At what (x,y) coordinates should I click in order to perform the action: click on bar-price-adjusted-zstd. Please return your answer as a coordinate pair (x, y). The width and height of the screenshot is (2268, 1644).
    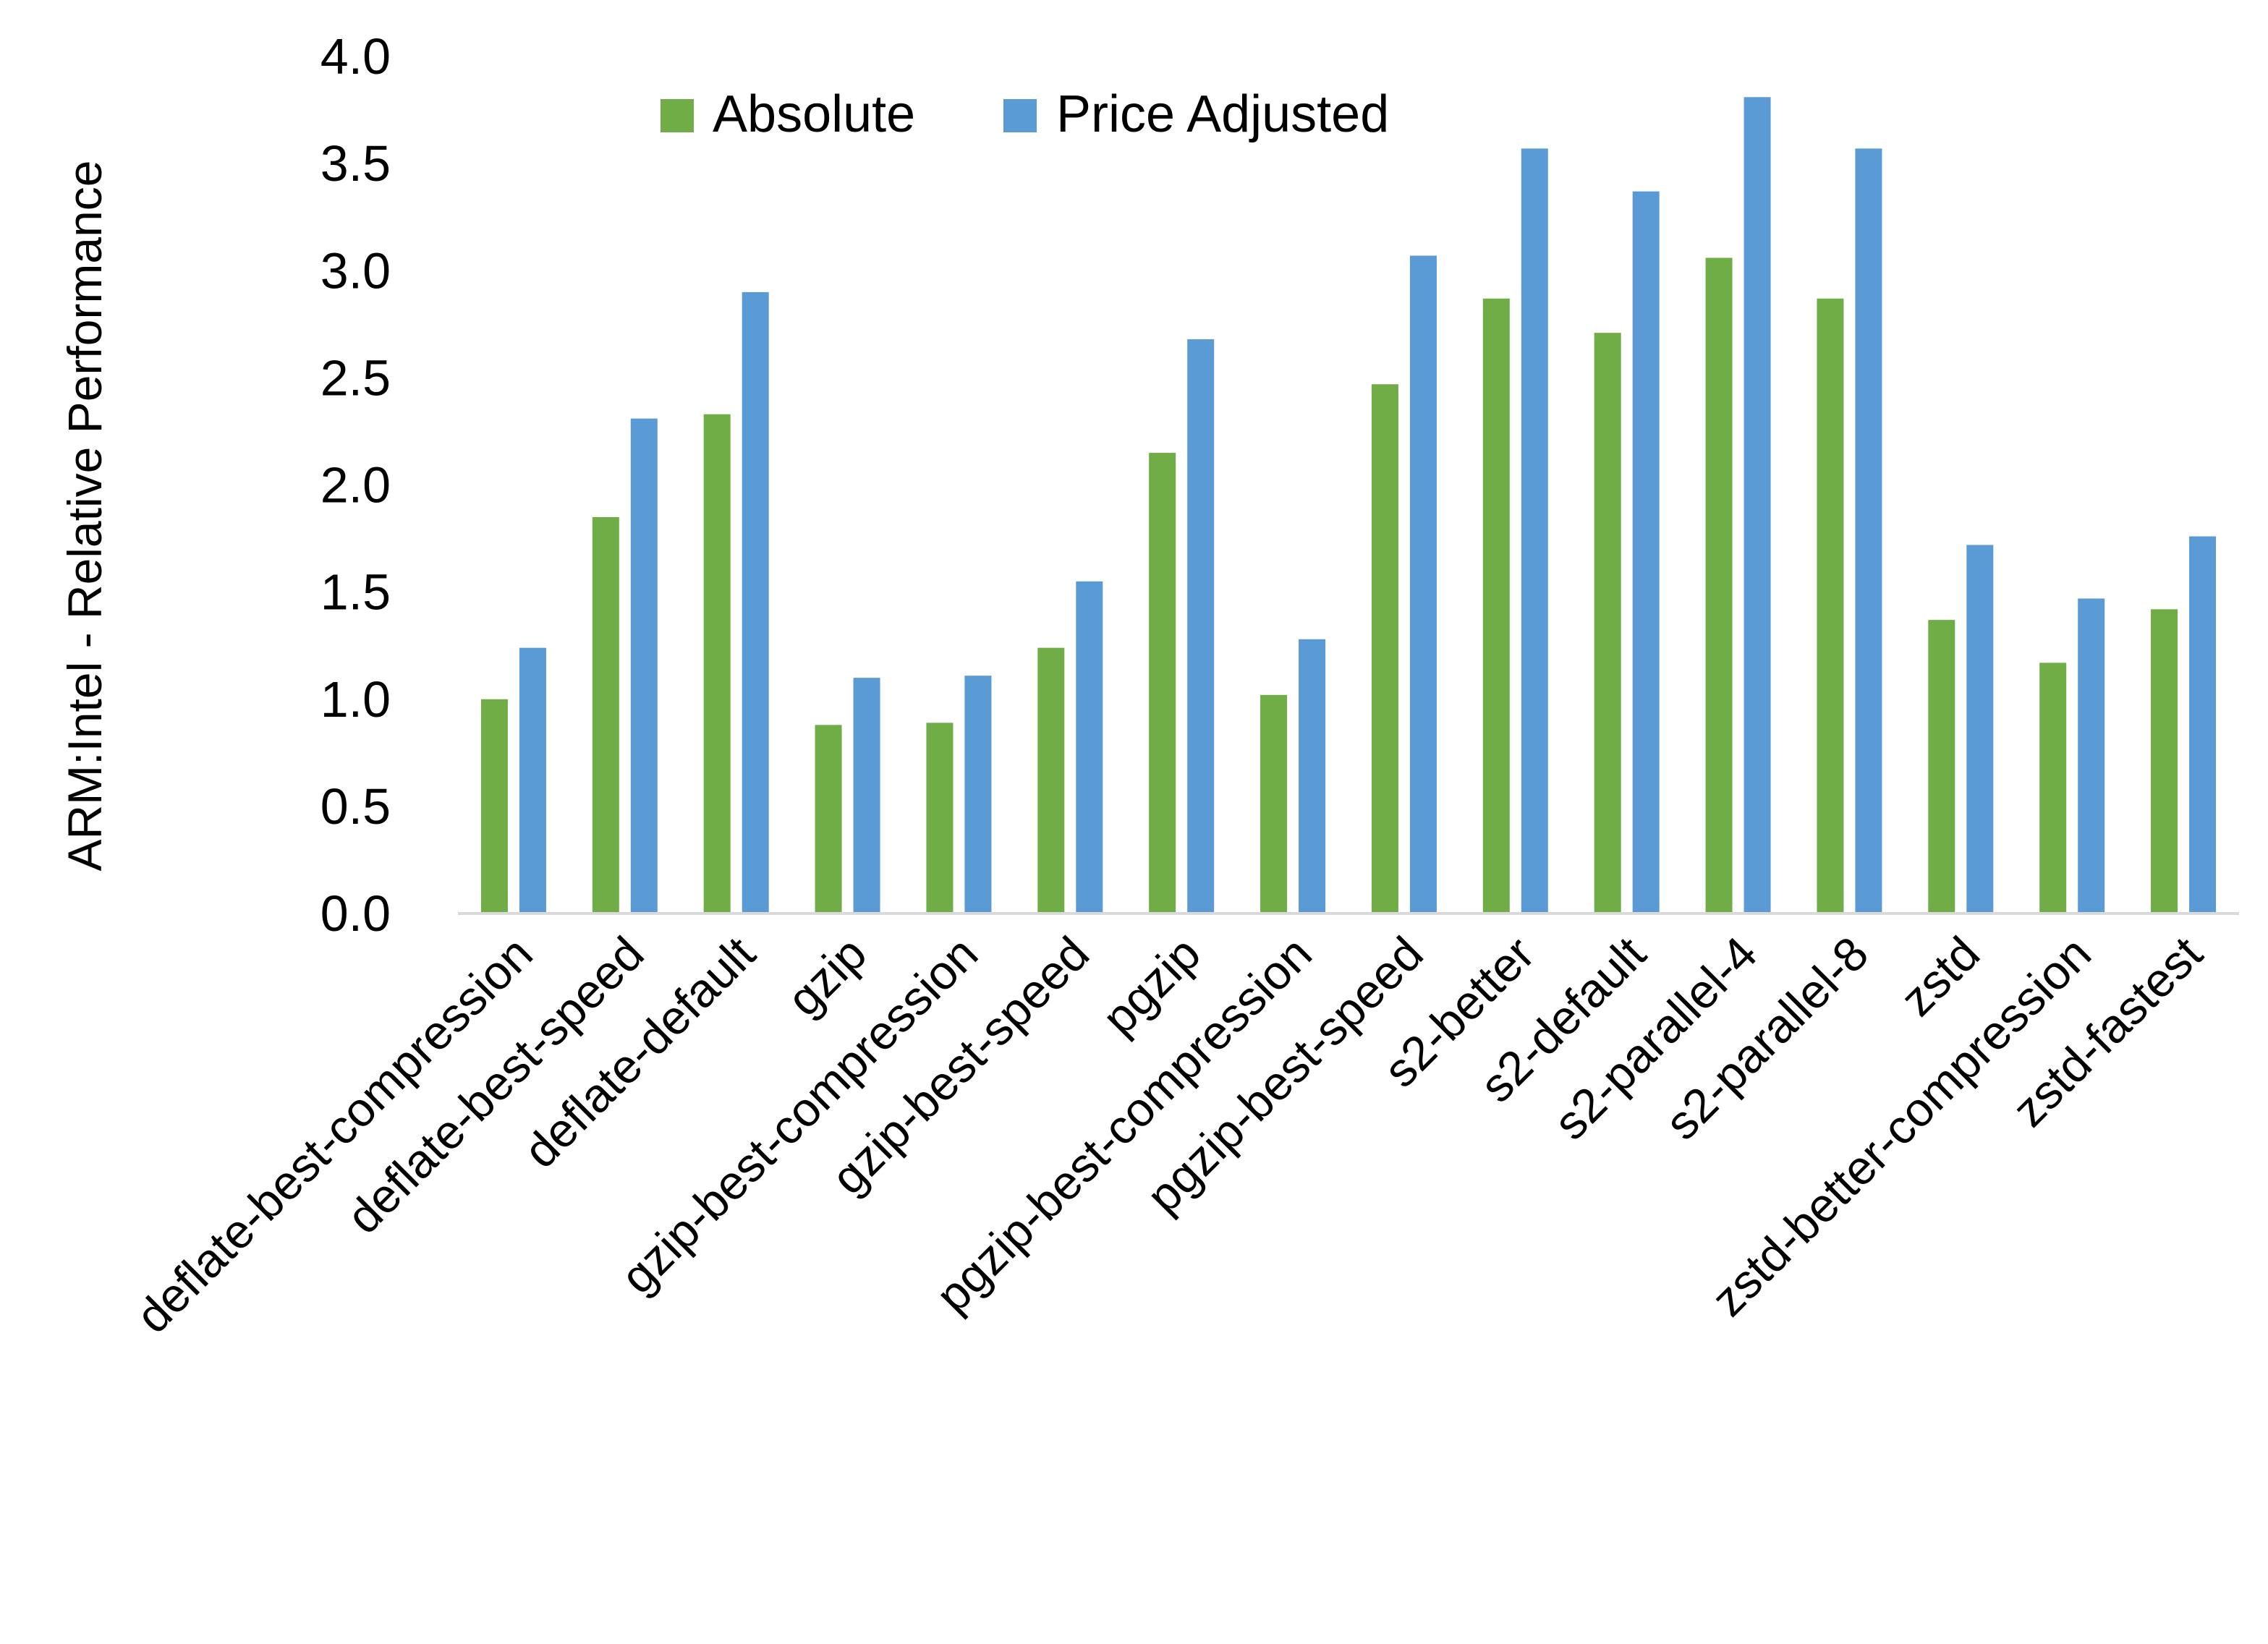
    Looking at the image, I should click on (1980, 729).